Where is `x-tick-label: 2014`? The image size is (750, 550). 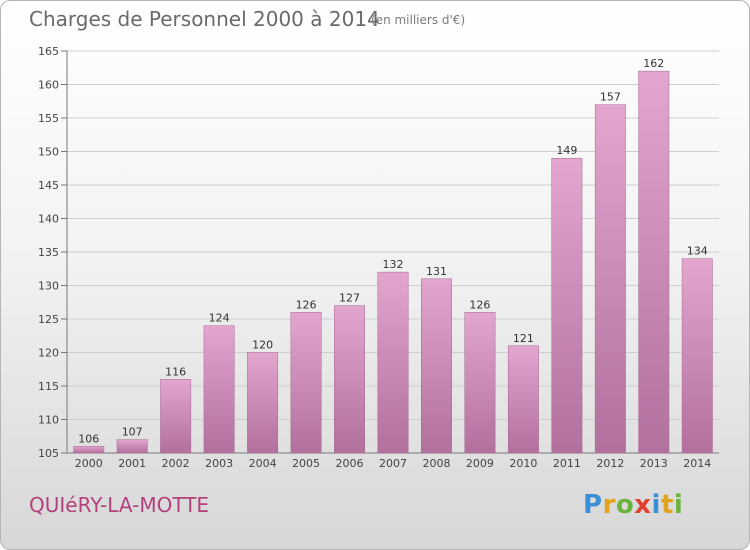 x-tick-label: 2014 is located at coordinates (697, 463).